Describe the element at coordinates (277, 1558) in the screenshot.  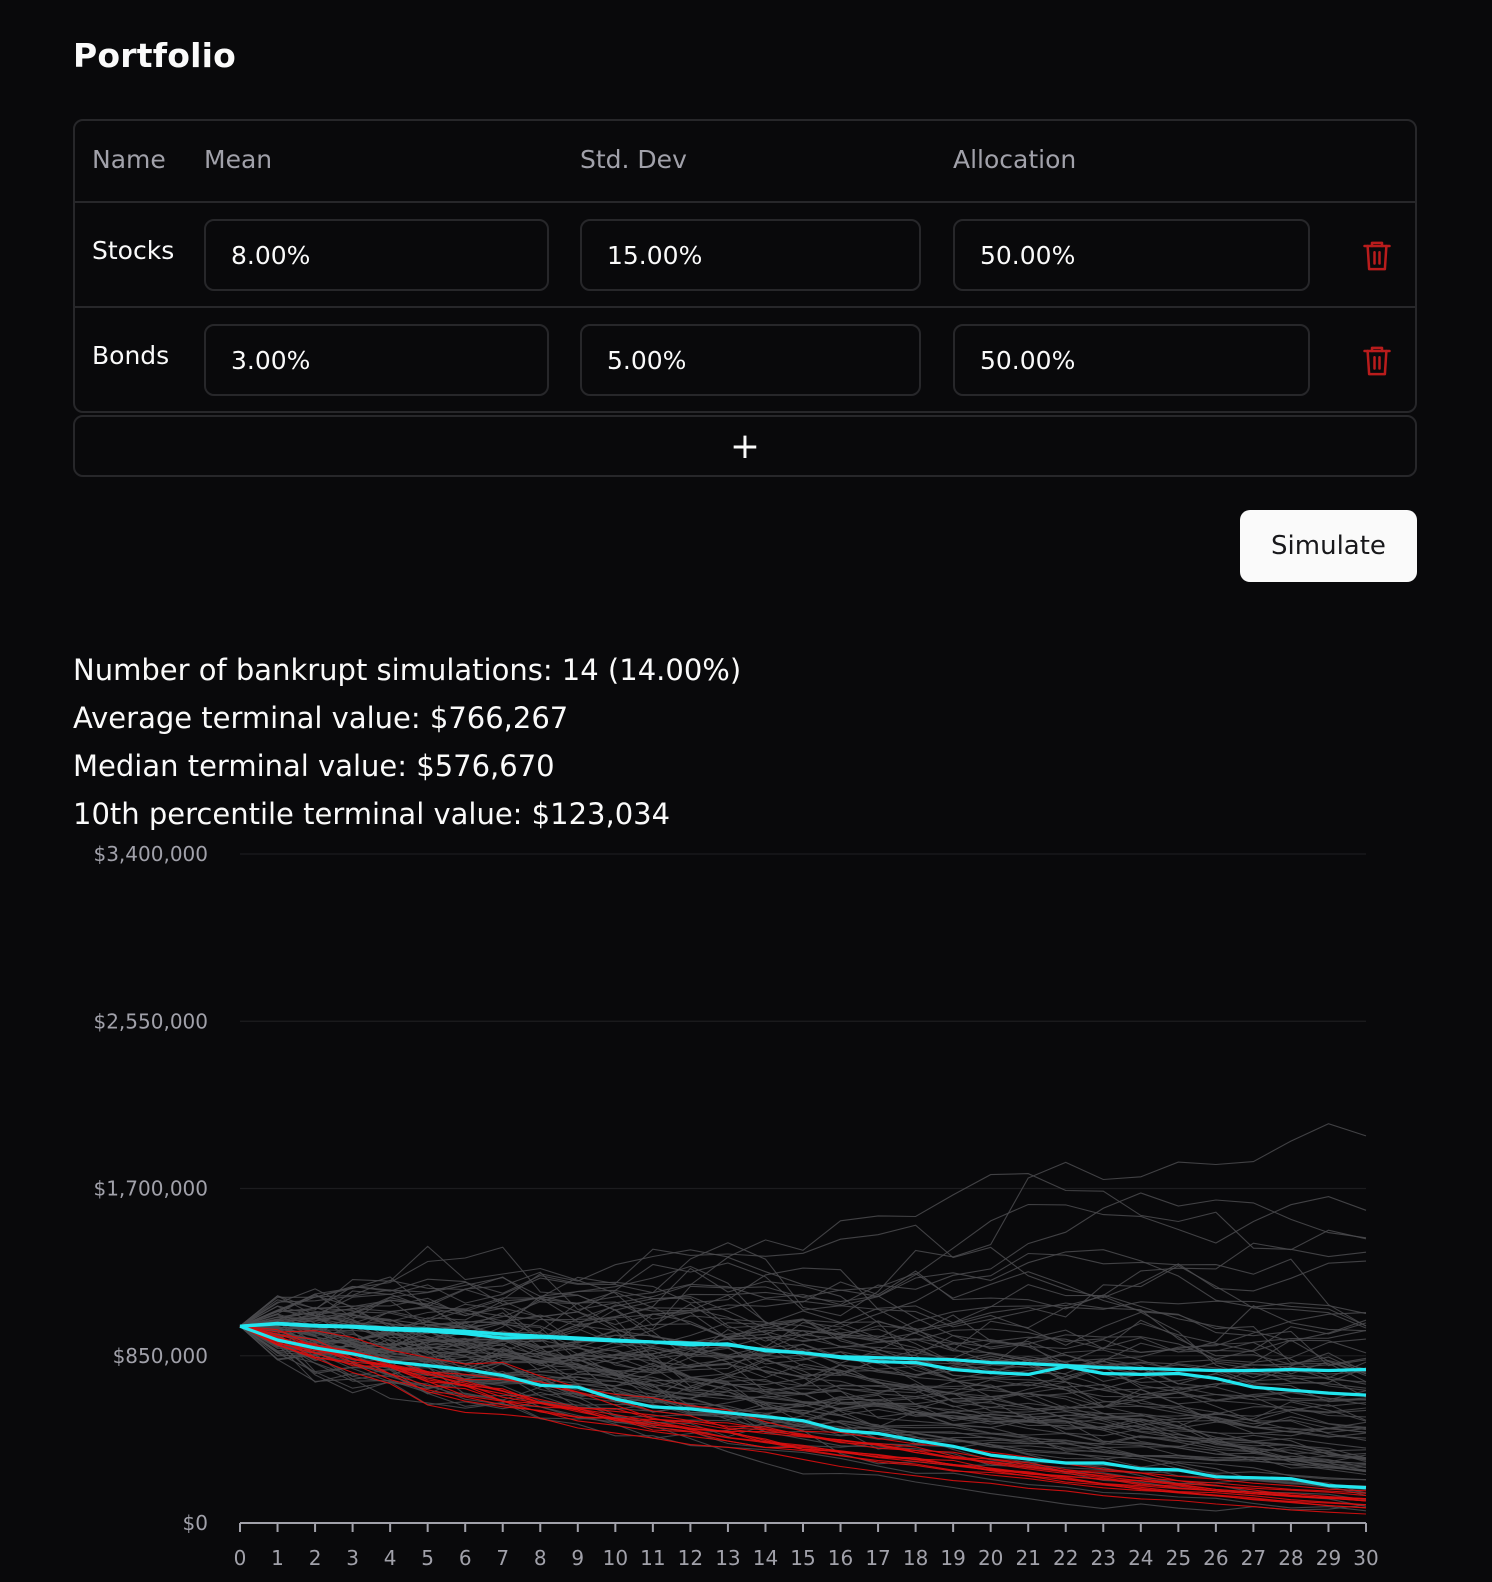
I see `x-tick-label: 1` at that location.